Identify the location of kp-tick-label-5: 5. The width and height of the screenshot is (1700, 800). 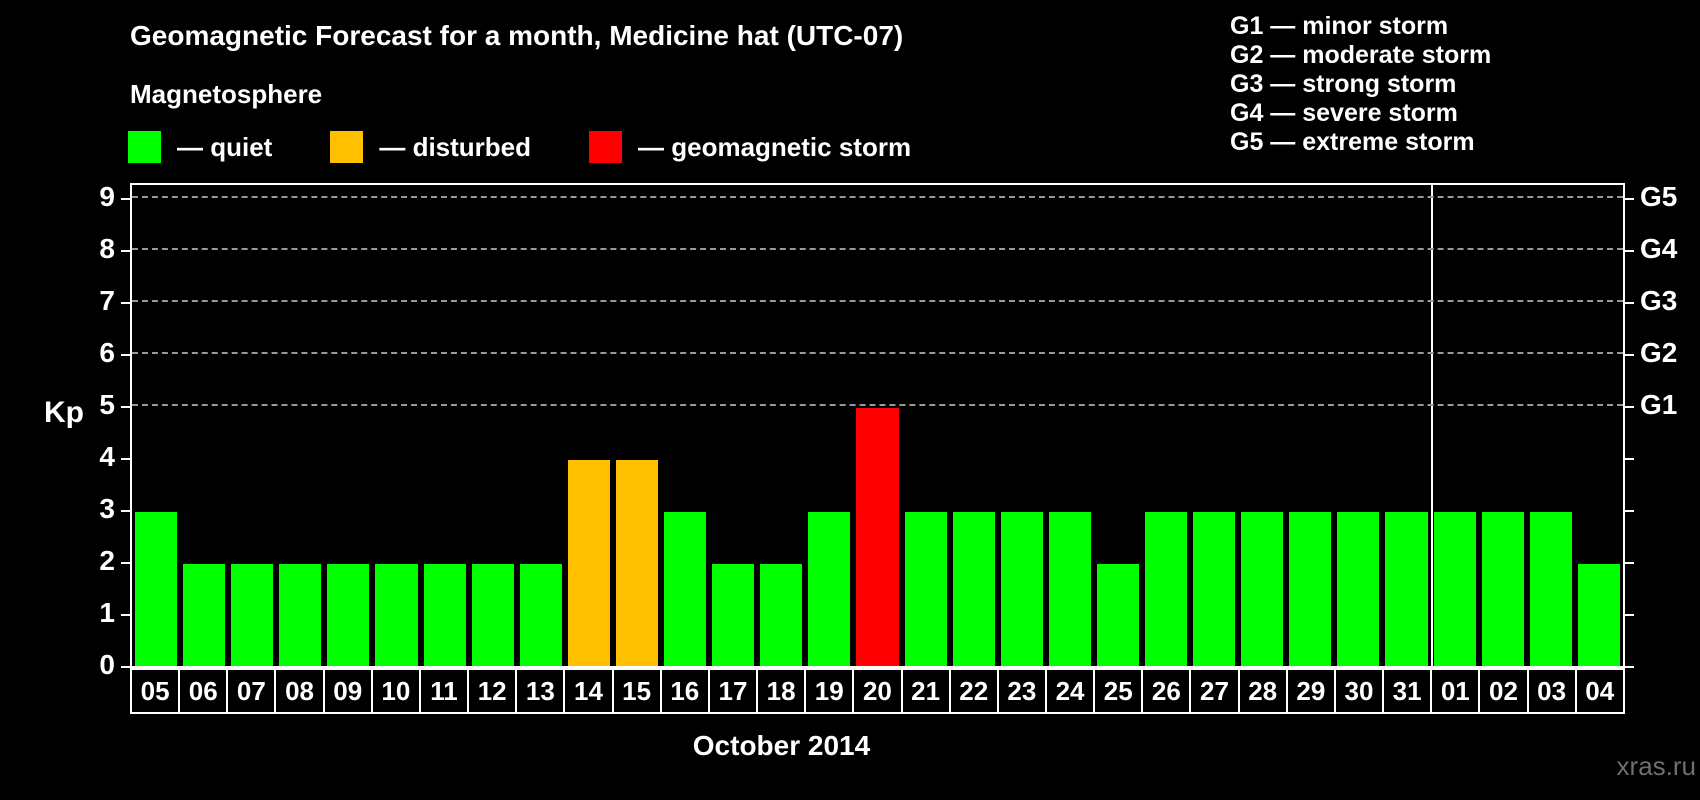
(107, 404).